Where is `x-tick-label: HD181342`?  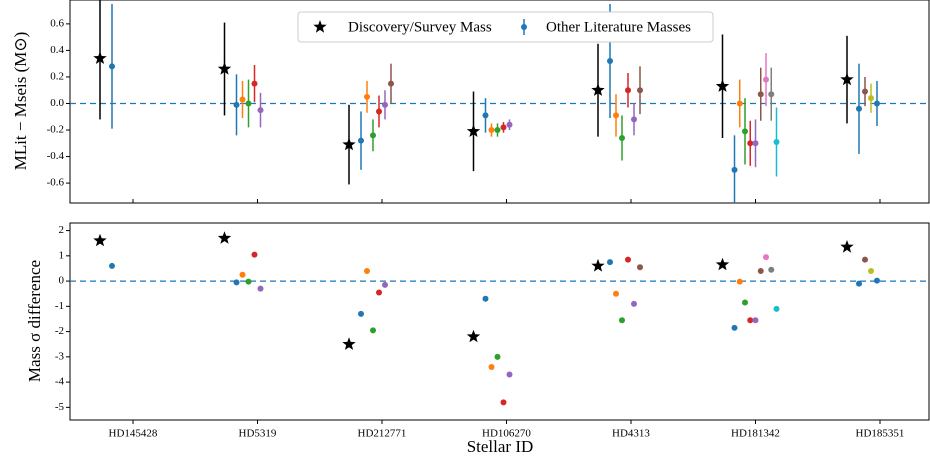
x-tick-label: HD181342 is located at coordinates (755, 434).